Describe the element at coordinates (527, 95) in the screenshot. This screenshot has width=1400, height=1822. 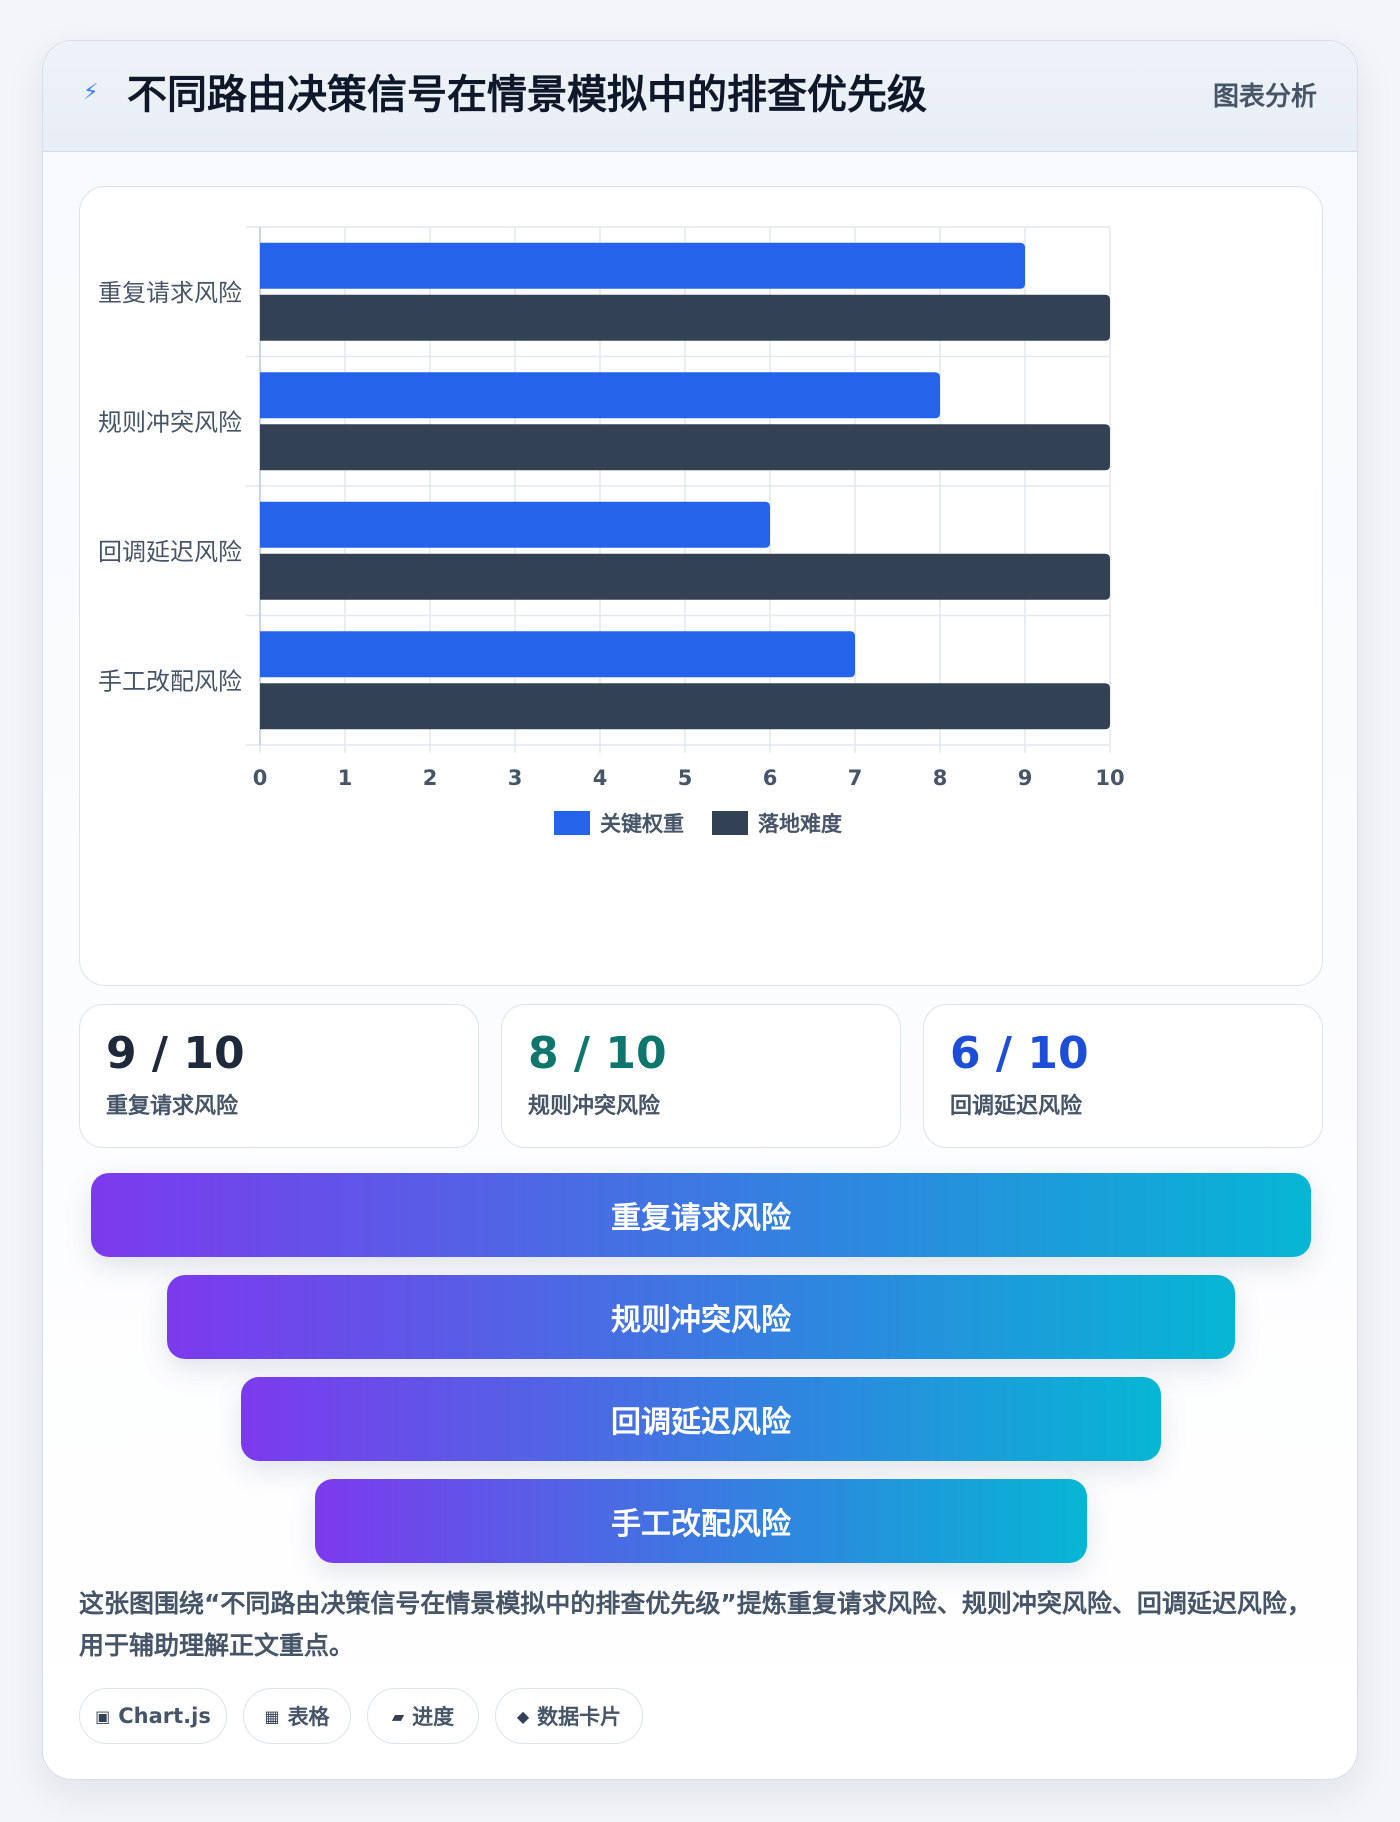
I see `chart-title: 不同路由决策信号在情景模拟中的排查优先级` at that location.